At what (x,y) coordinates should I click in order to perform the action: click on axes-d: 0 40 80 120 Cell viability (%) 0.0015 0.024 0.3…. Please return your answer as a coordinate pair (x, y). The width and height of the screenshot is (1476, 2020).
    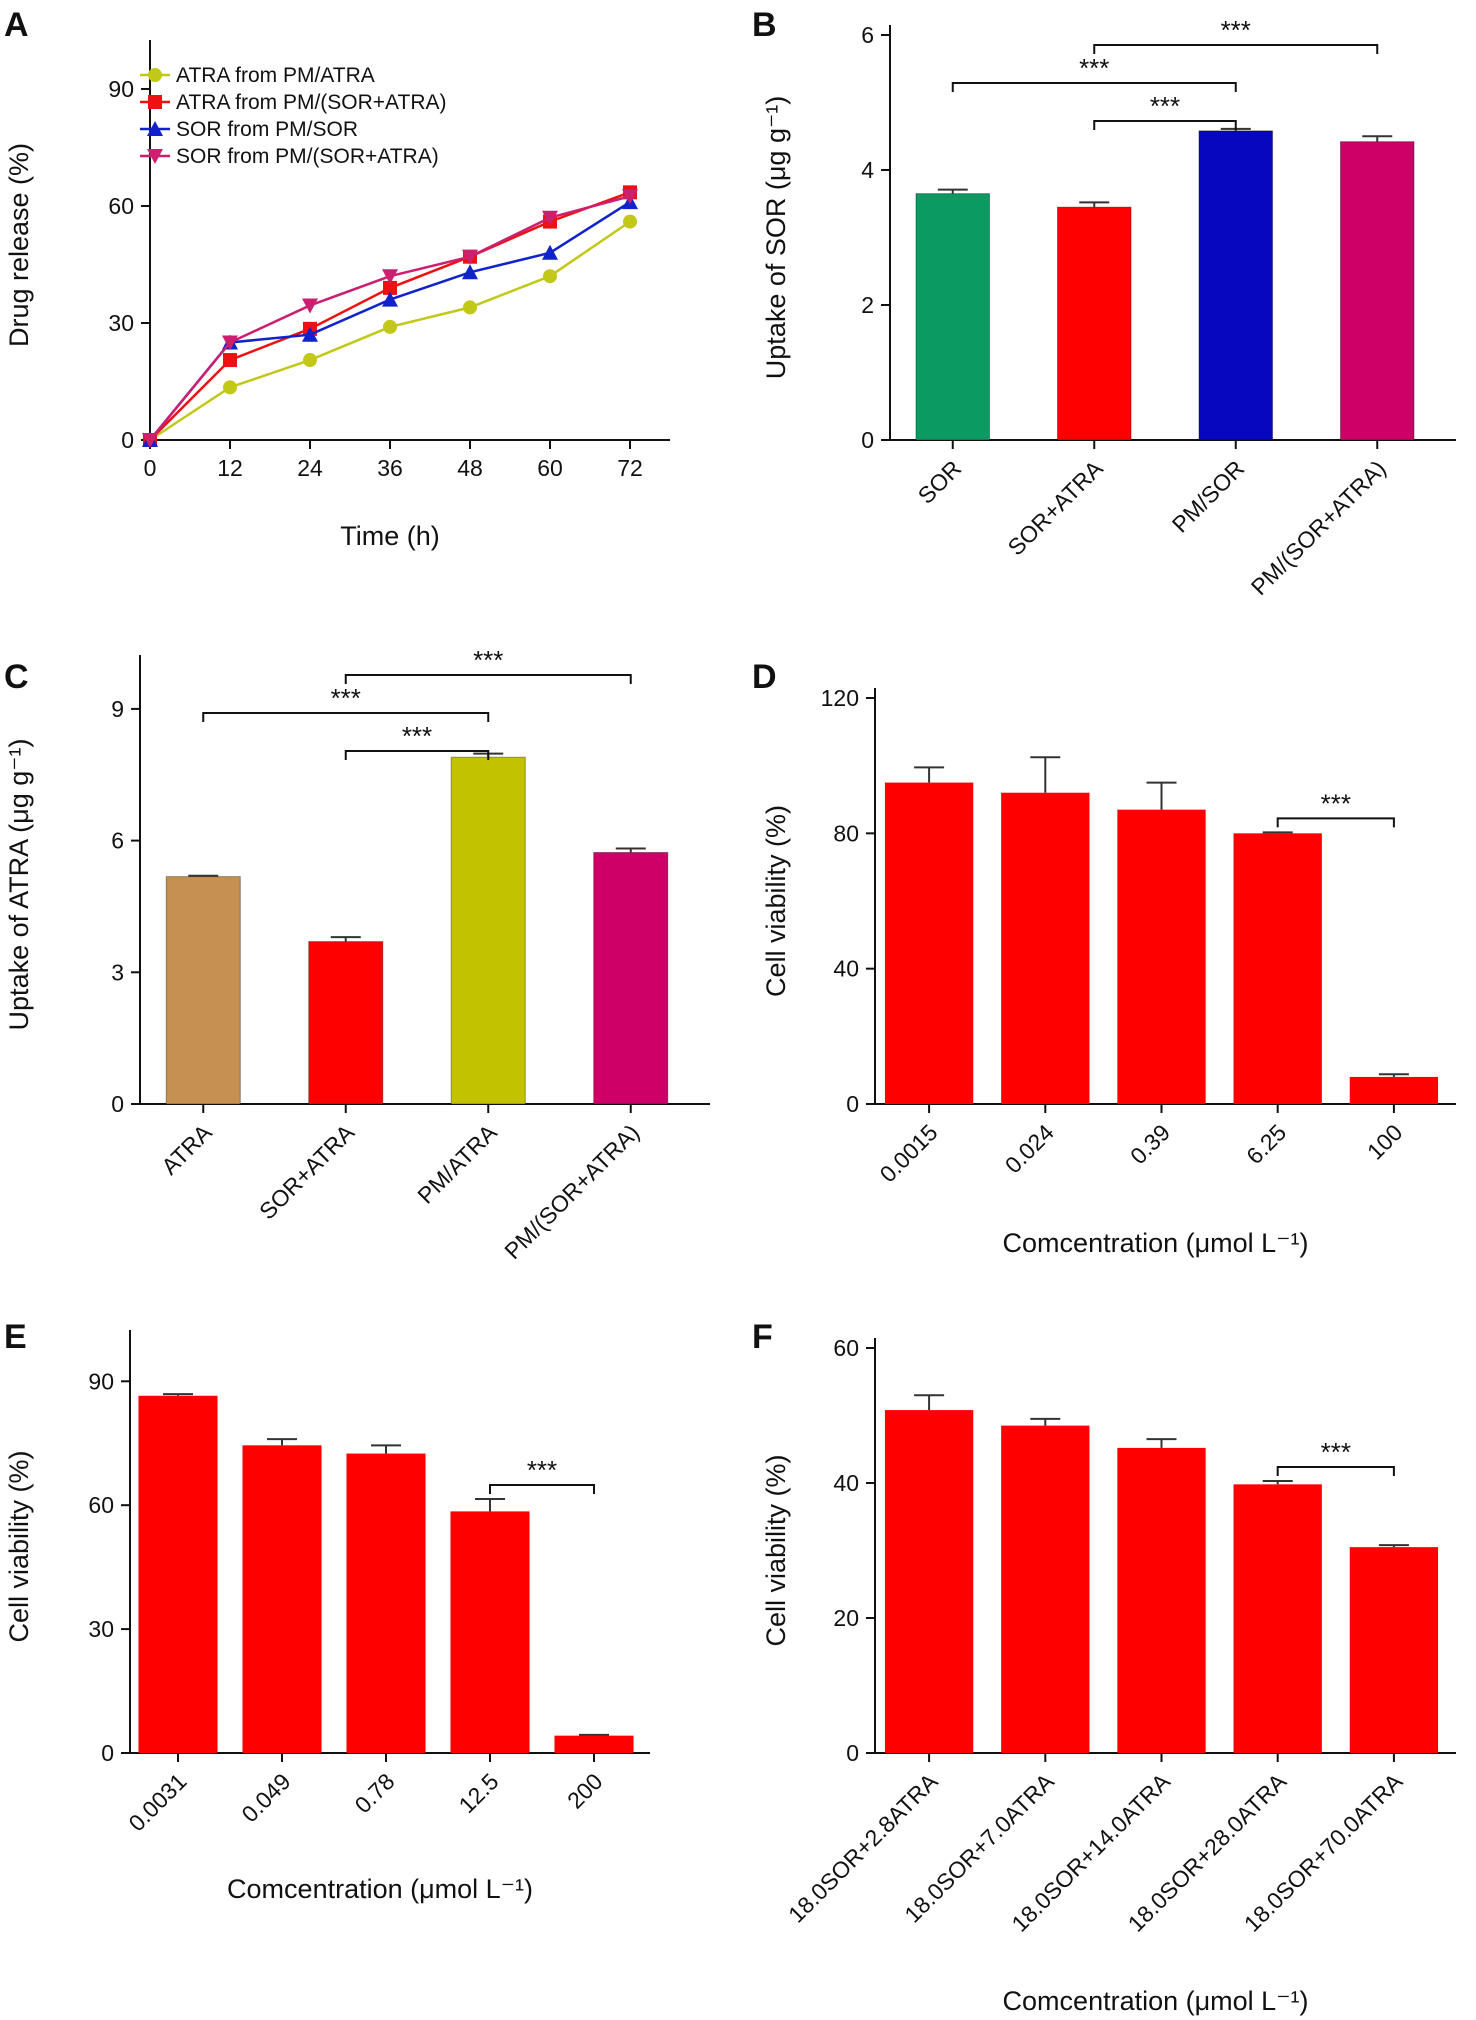
    Looking at the image, I should click on (1108, 971).